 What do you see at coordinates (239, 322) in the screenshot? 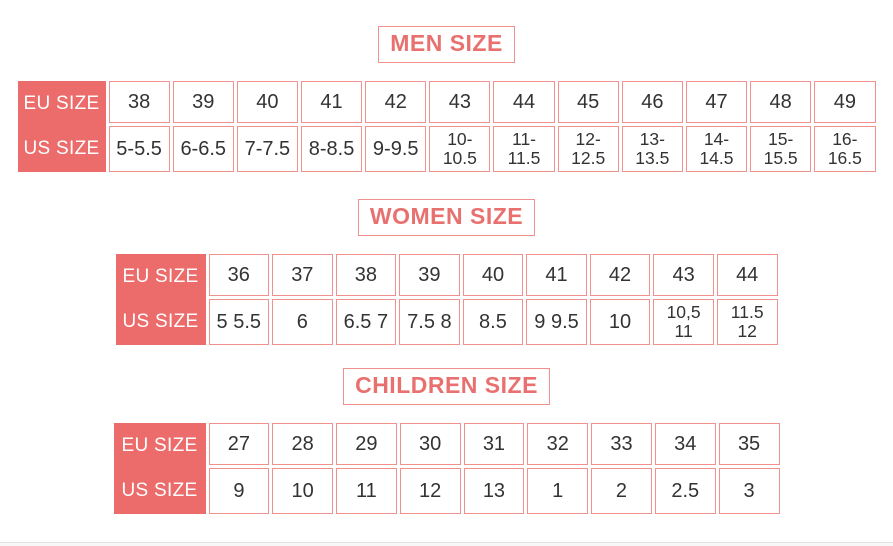
I see `us-size-cell: 5 5.5` at bounding box center [239, 322].